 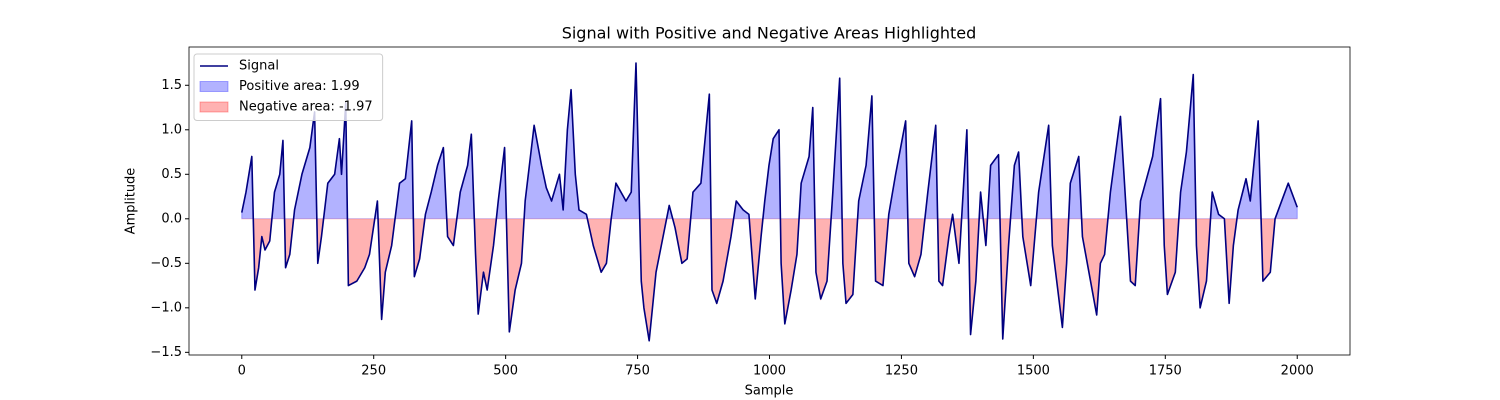 What do you see at coordinates (901, 371) in the screenshot?
I see `x-tick-label: 1250` at bounding box center [901, 371].